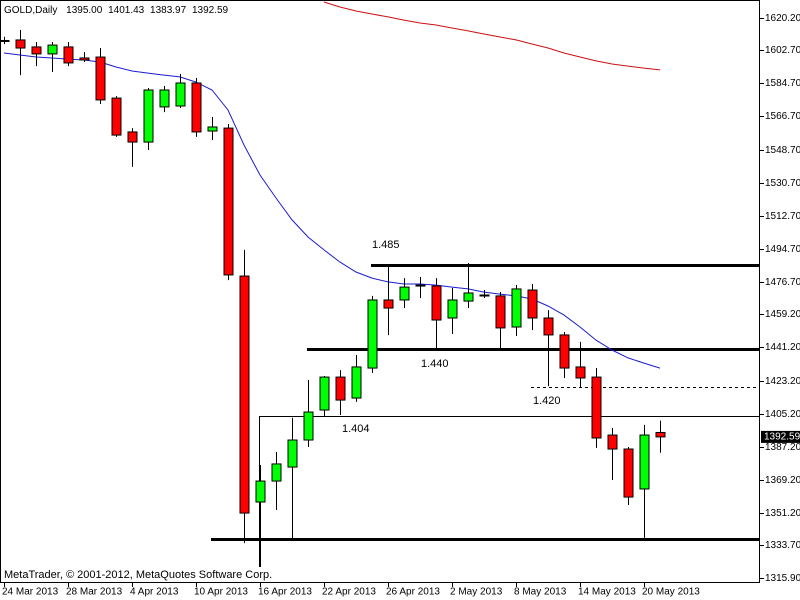 The height and width of the screenshot is (600, 800). Describe the element at coordinates (782, 50) in the screenshot. I see `y-tick-label: 1602.70` at that location.